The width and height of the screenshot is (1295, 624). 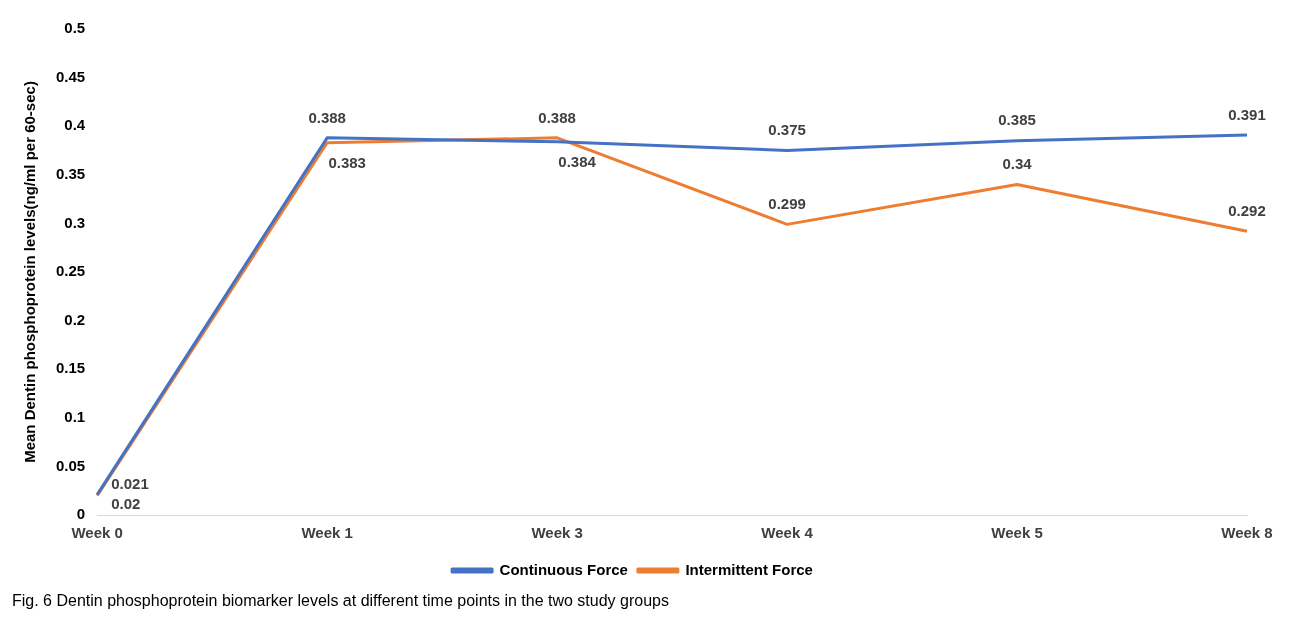 What do you see at coordinates (70, 76) in the screenshot?
I see `y-tick-label: 0.45` at bounding box center [70, 76].